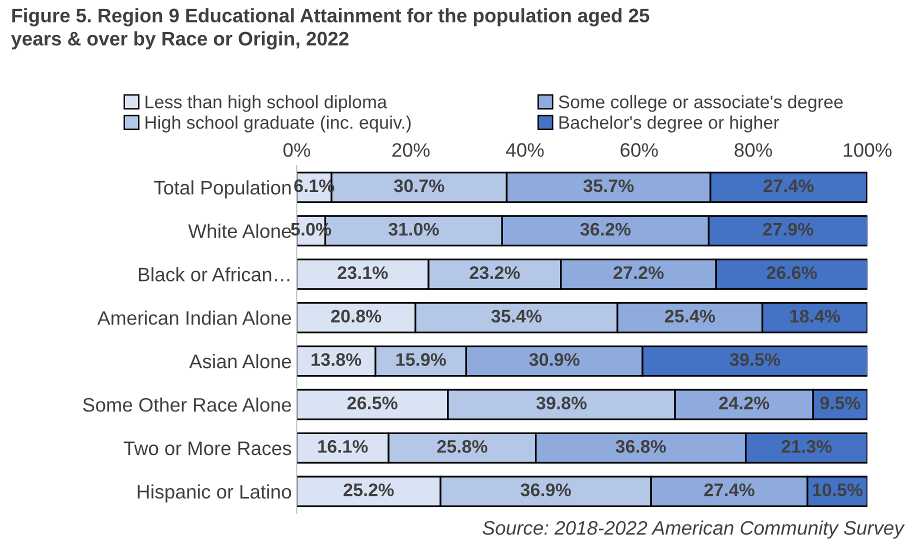 This screenshot has height=543, width=913. Describe the element at coordinates (363, 273) in the screenshot. I see `data-label: 23.1%` at that location.